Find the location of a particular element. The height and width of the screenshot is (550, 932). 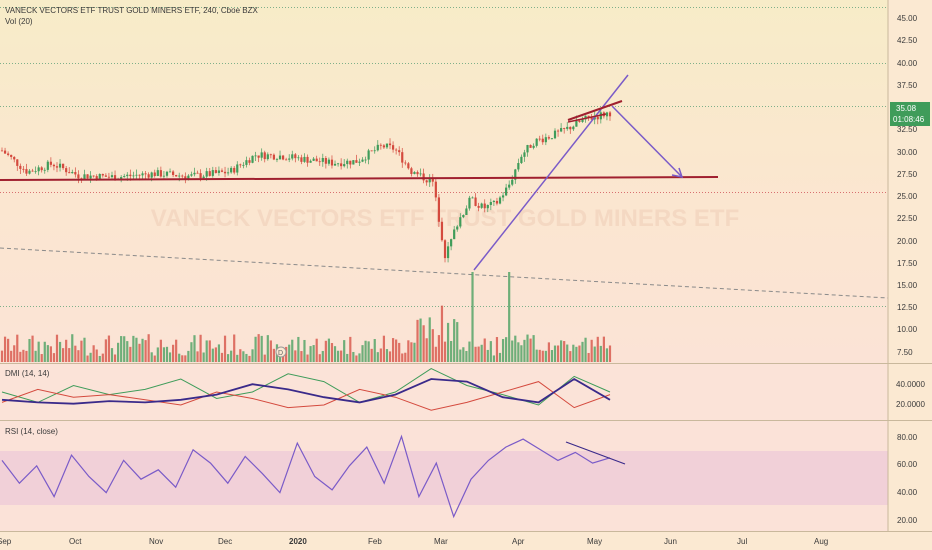

support-line is located at coordinates (359, 178).